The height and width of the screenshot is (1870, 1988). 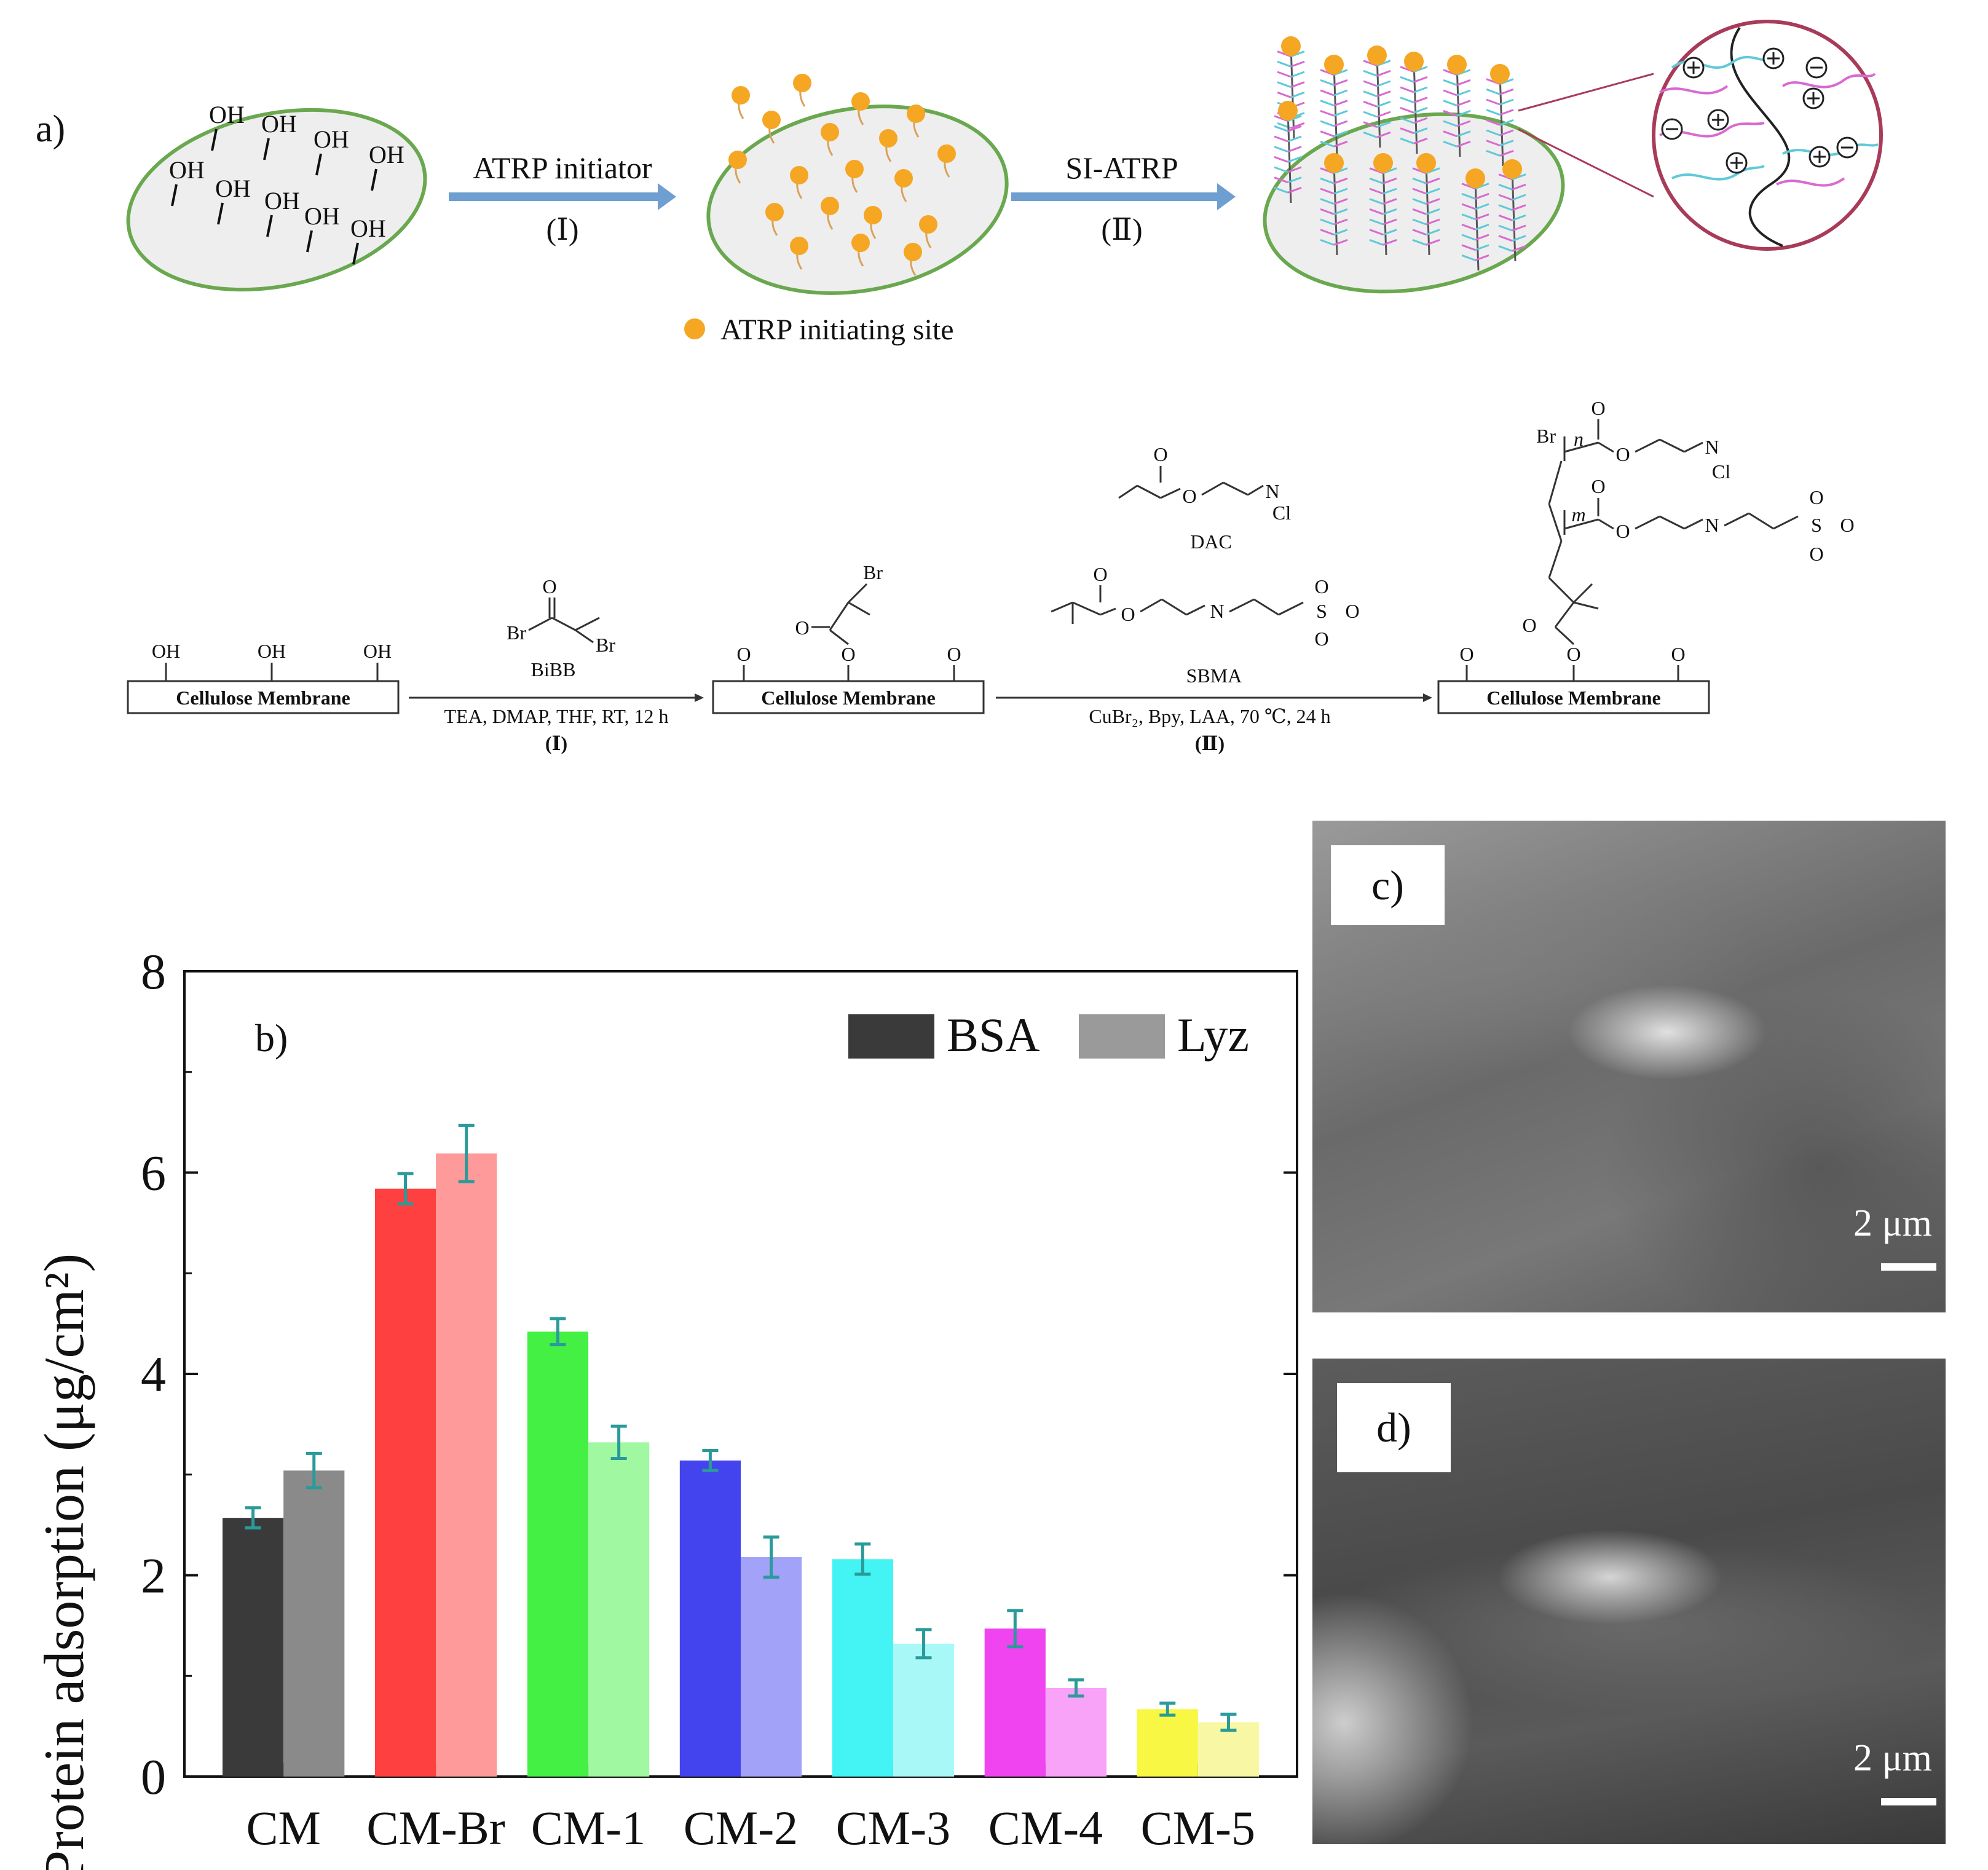 I want to click on legend-label: BSA, so click(x=993, y=1035).